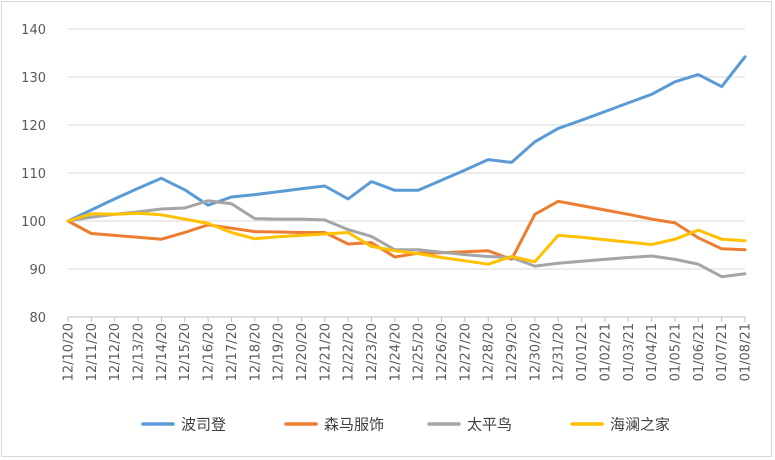  I want to click on legend-item-1: 波司登, so click(183, 425).